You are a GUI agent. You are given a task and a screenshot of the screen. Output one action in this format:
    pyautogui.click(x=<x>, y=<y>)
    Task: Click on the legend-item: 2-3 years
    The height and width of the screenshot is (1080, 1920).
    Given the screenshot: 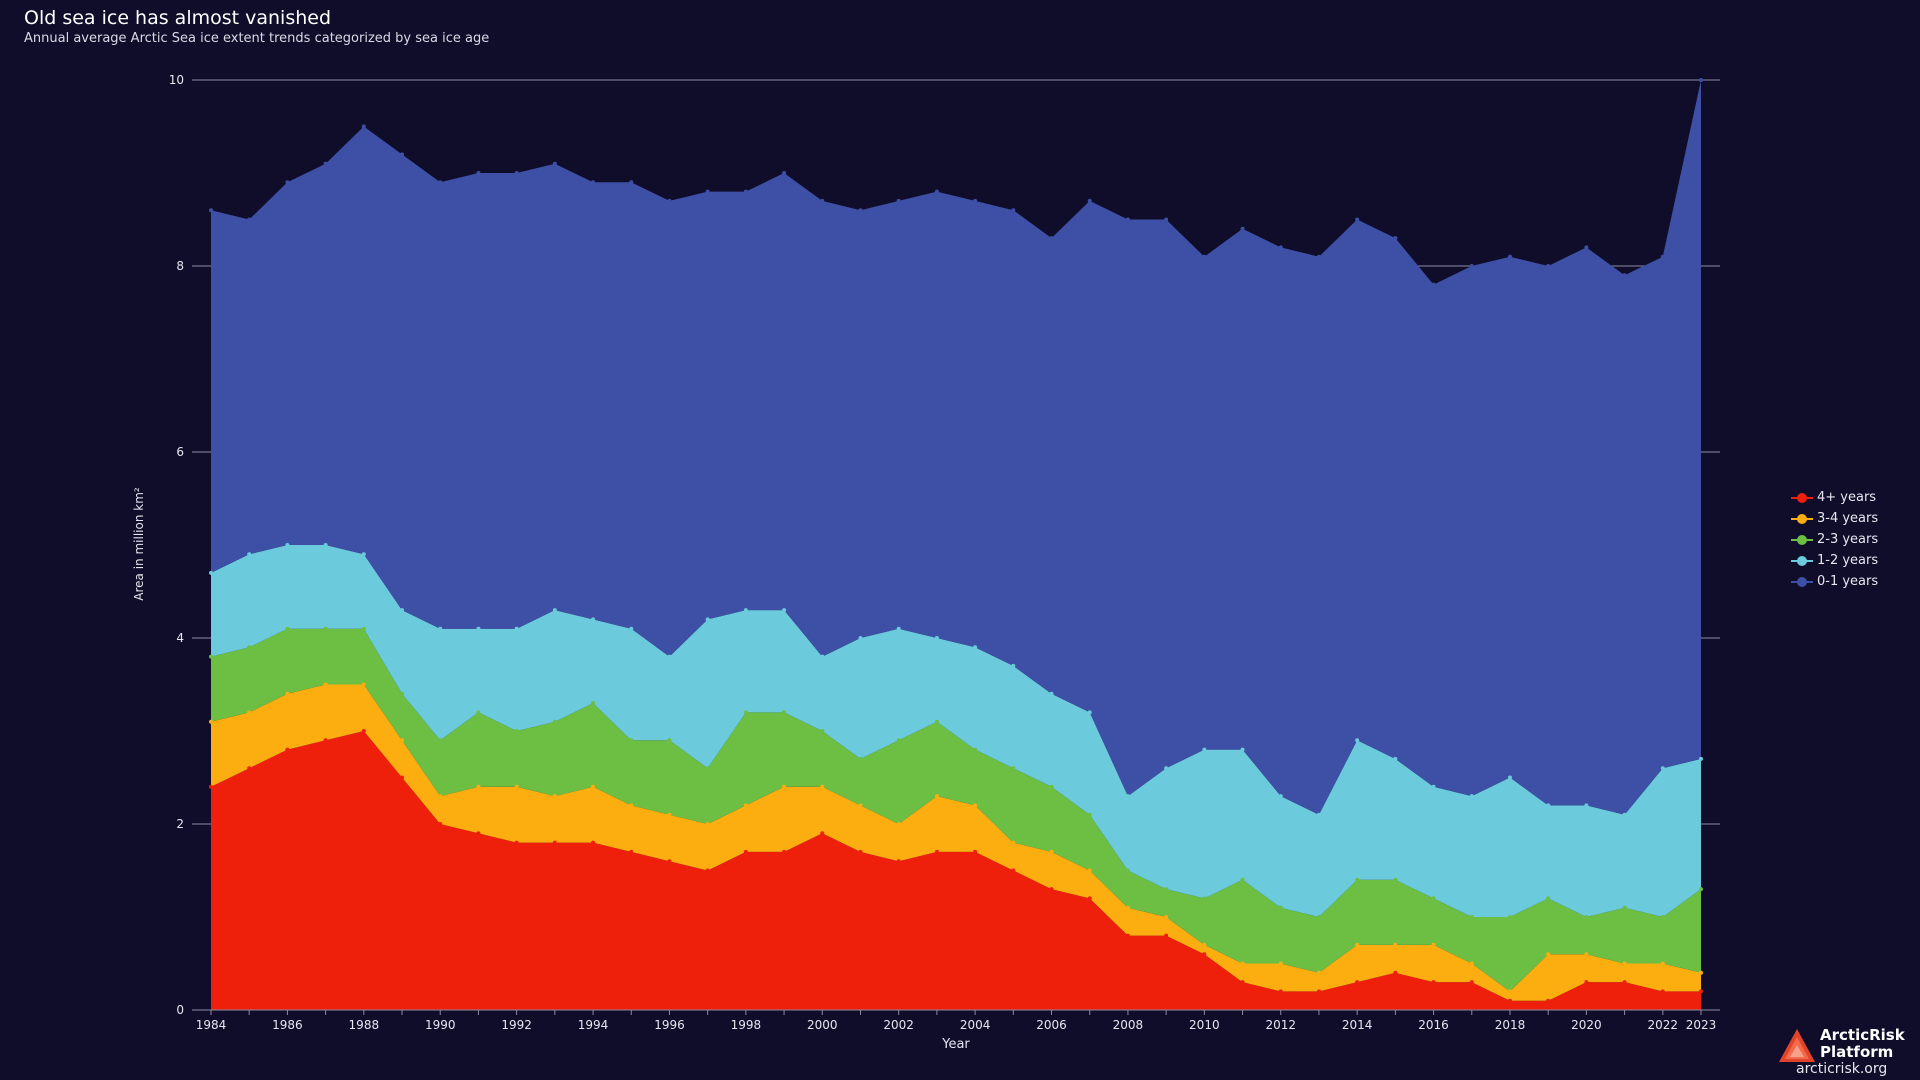 What is the action you would take?
    pyautogui.click(x=1834, y=539)
    